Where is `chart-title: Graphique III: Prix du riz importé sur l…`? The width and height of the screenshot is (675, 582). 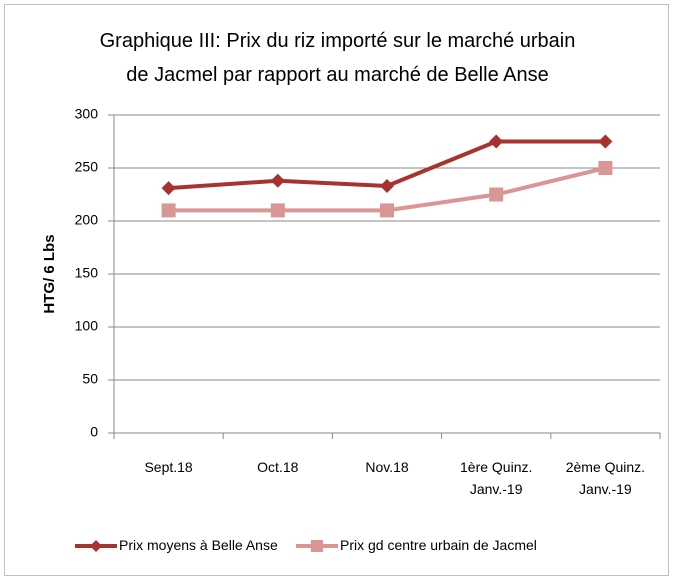 chart-title: Graphique III: Prix du riz importé sur l… is located at coordinates (337, 41).